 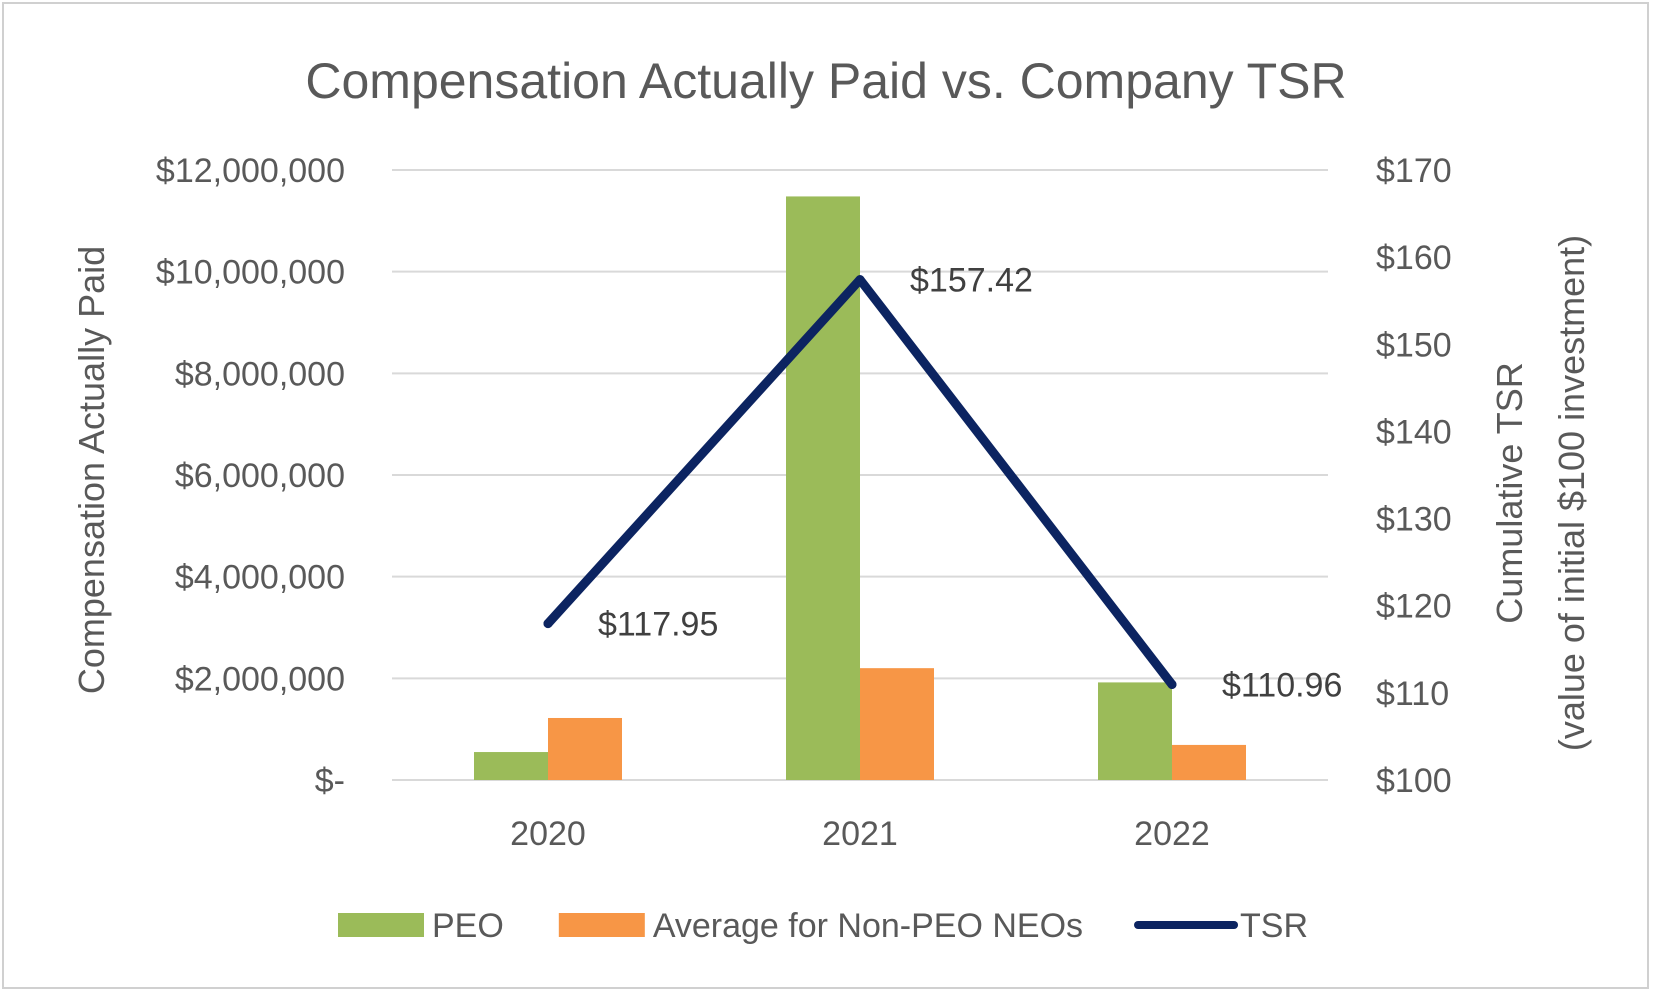 What do you see at coordinates (971, 281) in the screenshot?
I see `tsr-data-label-2021: $157.42` at bounding box center [971, 281].